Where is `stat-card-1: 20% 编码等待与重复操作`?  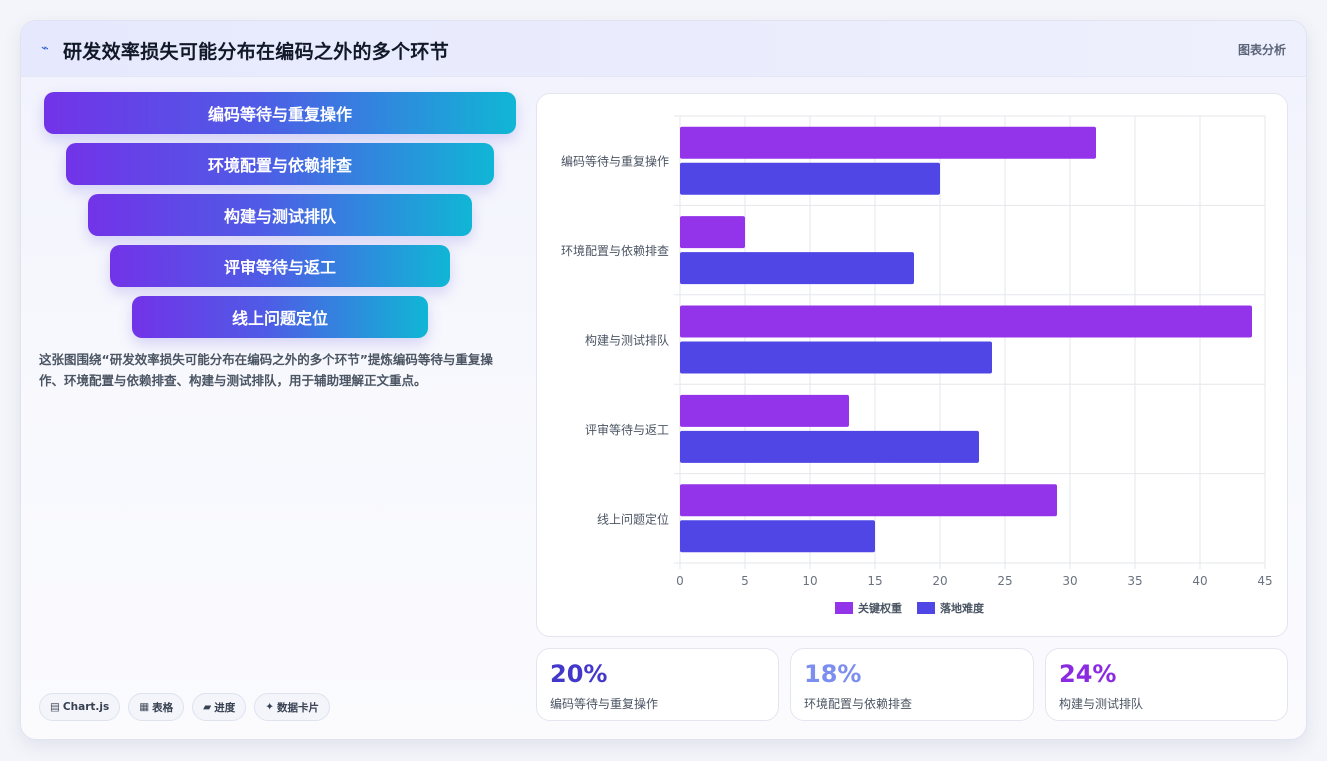
stat-card-1: 20% 编码等待与重复操作 is located at coordinates (657, 684).